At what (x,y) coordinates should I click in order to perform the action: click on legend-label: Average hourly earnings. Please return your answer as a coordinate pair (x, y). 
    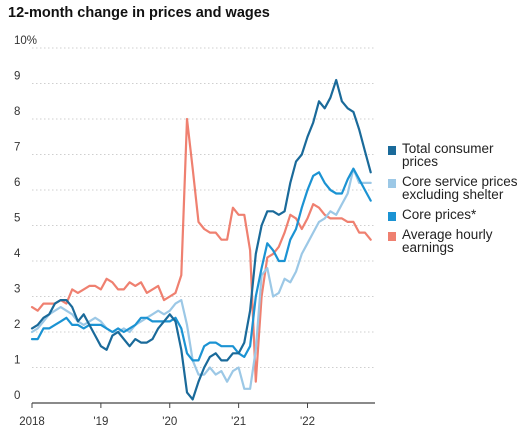
    Looking at the image, I should click on (447, 241).